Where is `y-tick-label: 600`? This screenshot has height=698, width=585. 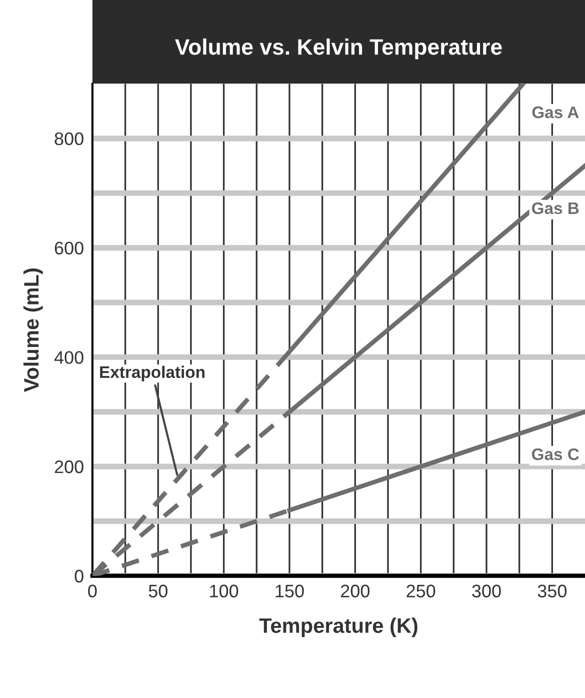 y-tick-label: 600 is located at coordinates (69, 248).